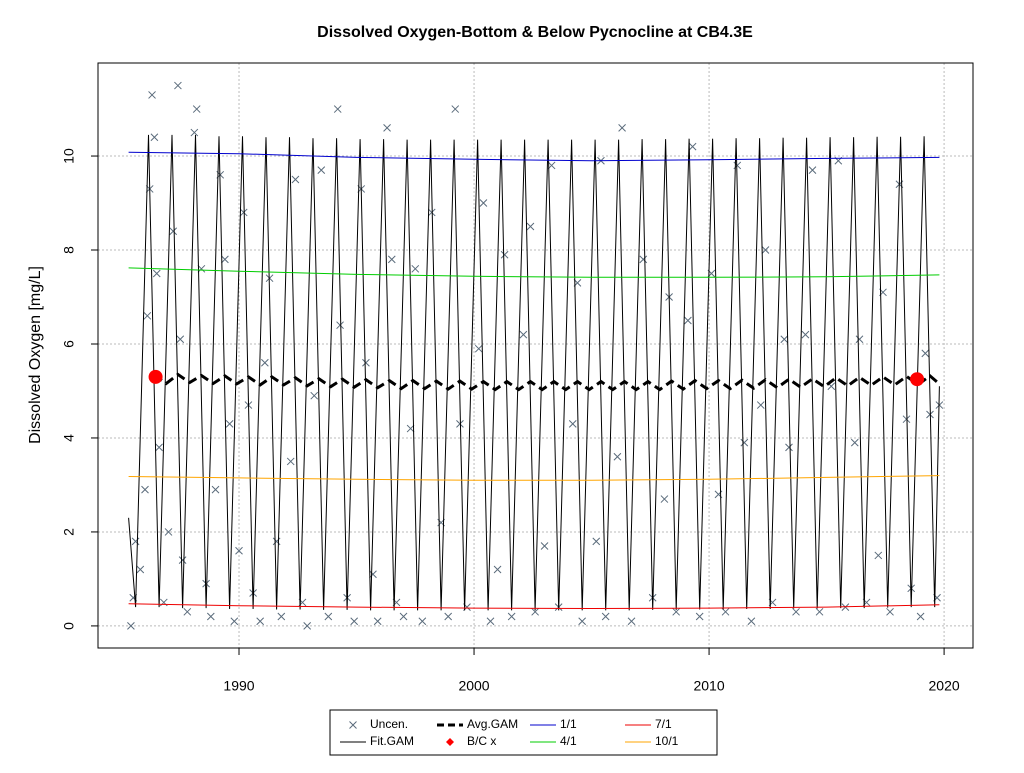 The image size is (1024, 773). I want to click on legend-label: 1/1, so click(568, 724).